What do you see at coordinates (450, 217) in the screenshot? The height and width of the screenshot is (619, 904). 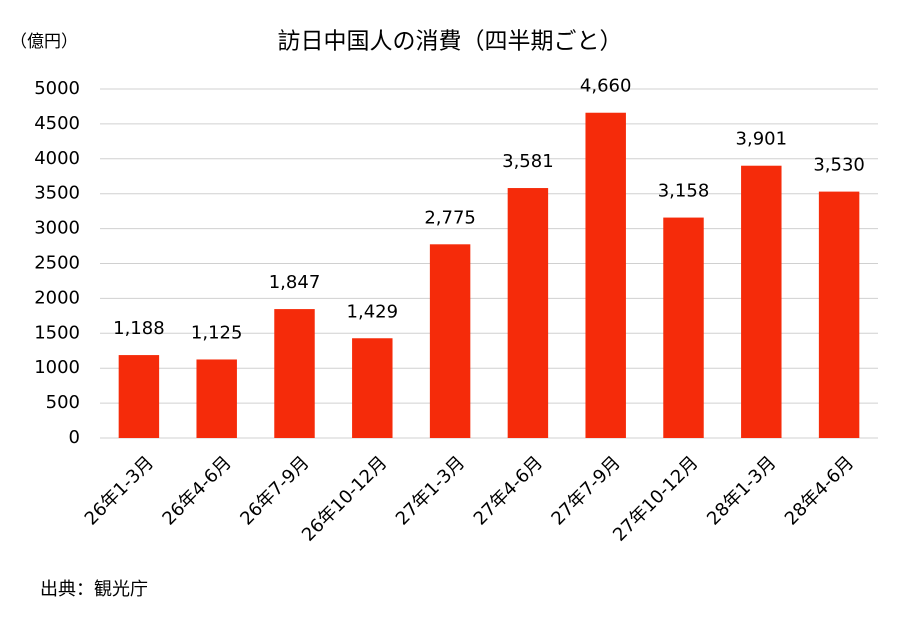 I see `data-label: 2,775` at bounding box center [450, 217].